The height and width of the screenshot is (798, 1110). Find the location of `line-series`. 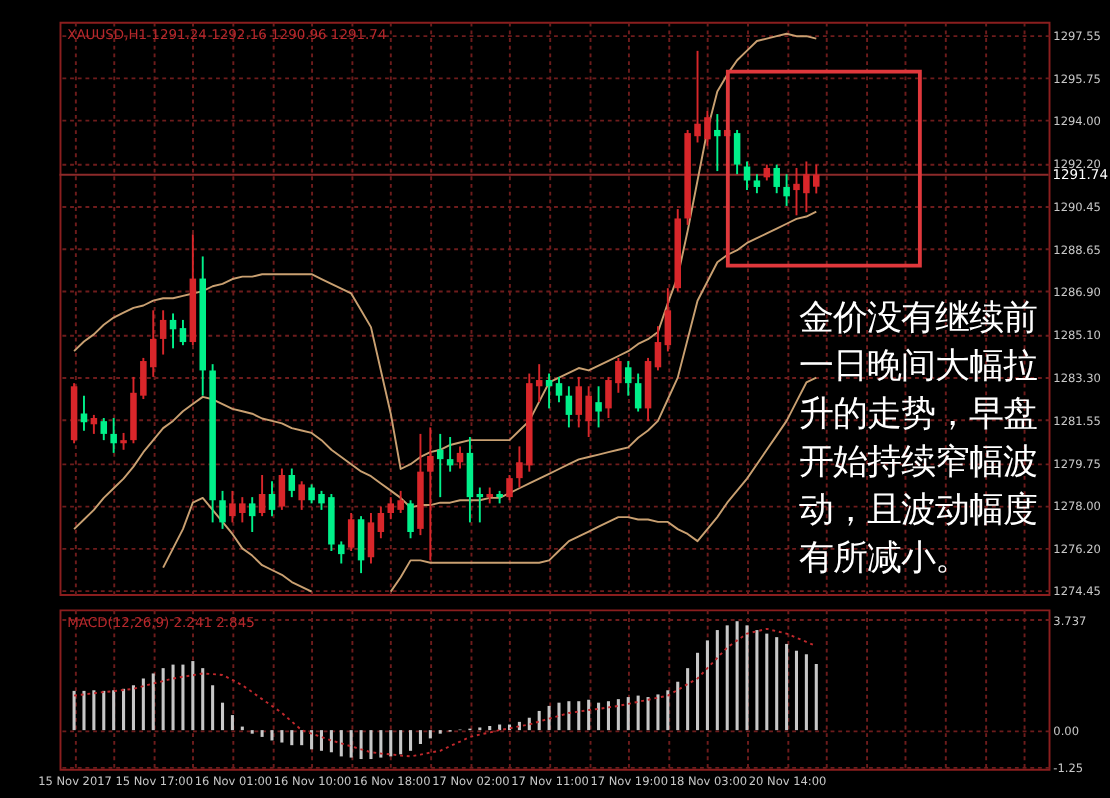

line-series is located at coordinates (445, 692).